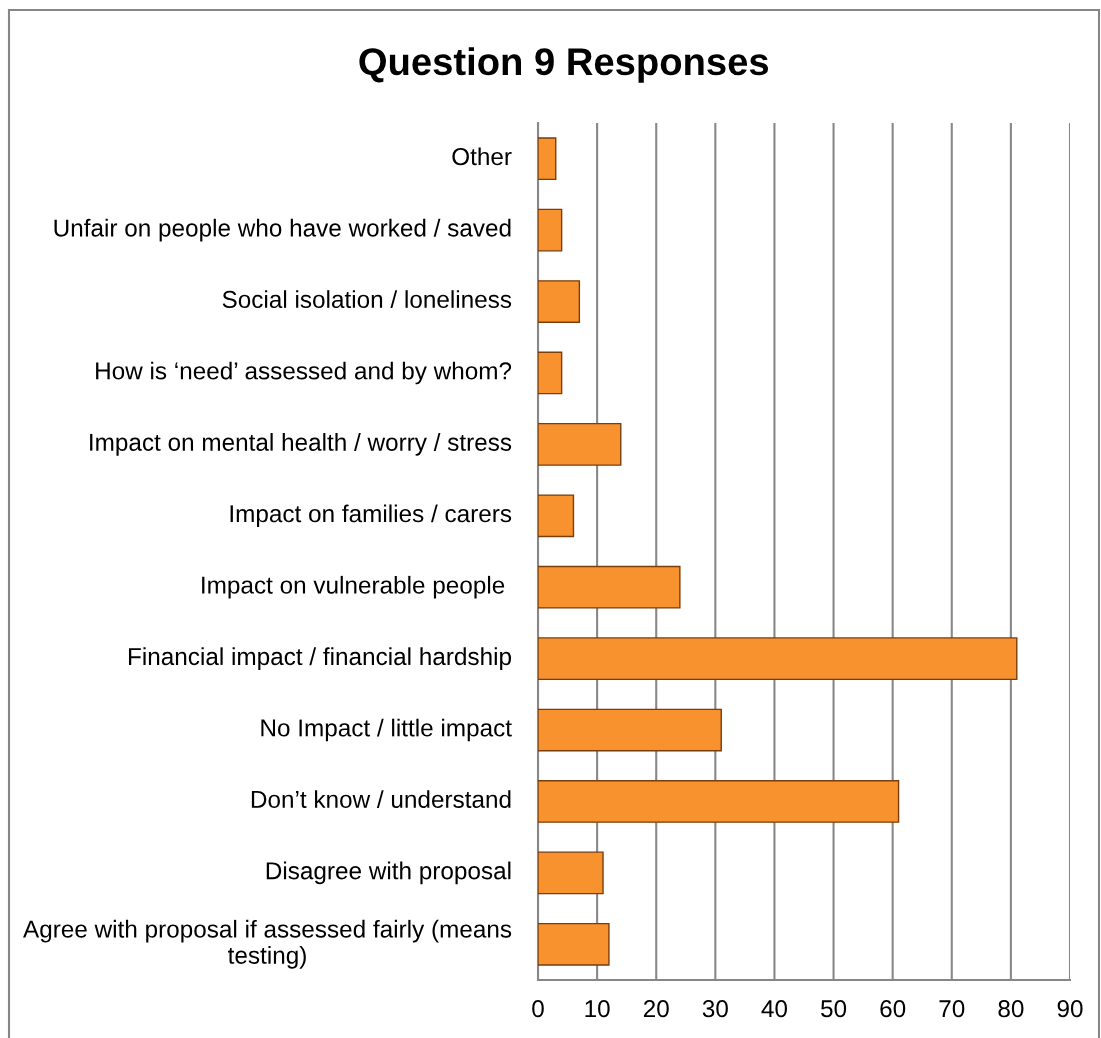 This screenshot has height=1038, width=1101. I want to click on y-tick-label: Disagree with proposal, so click(388, 873).